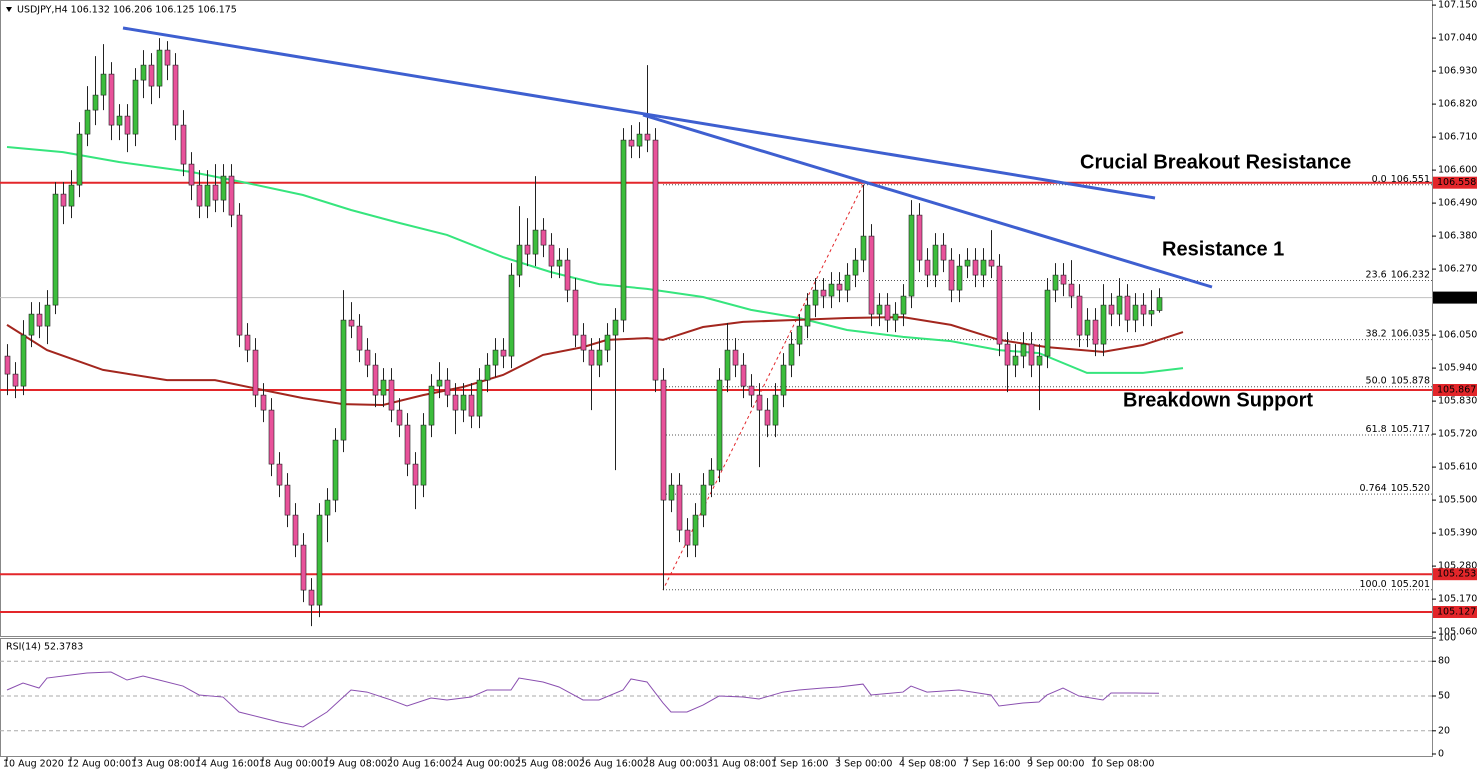 The image size is (1480, 775). Describe the element at coordinates (675, 764) in the screenshot. I see `x-tick-label: 28 Aug 00:00` at that location.